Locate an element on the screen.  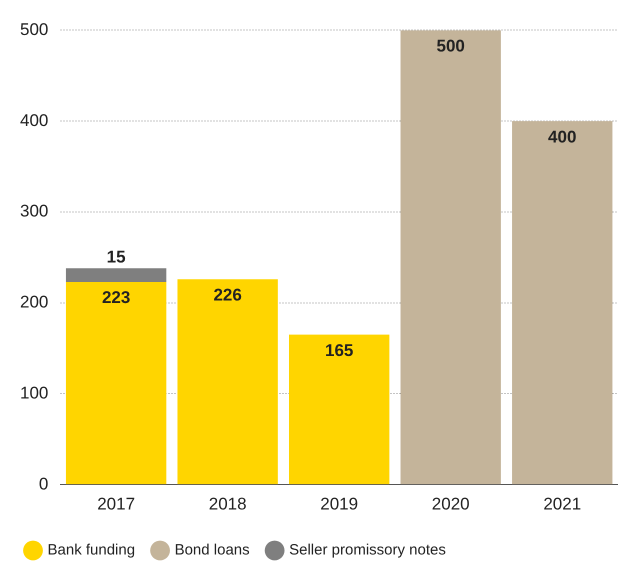
legend-label: Bank funding is located at coordinates (92, 550).